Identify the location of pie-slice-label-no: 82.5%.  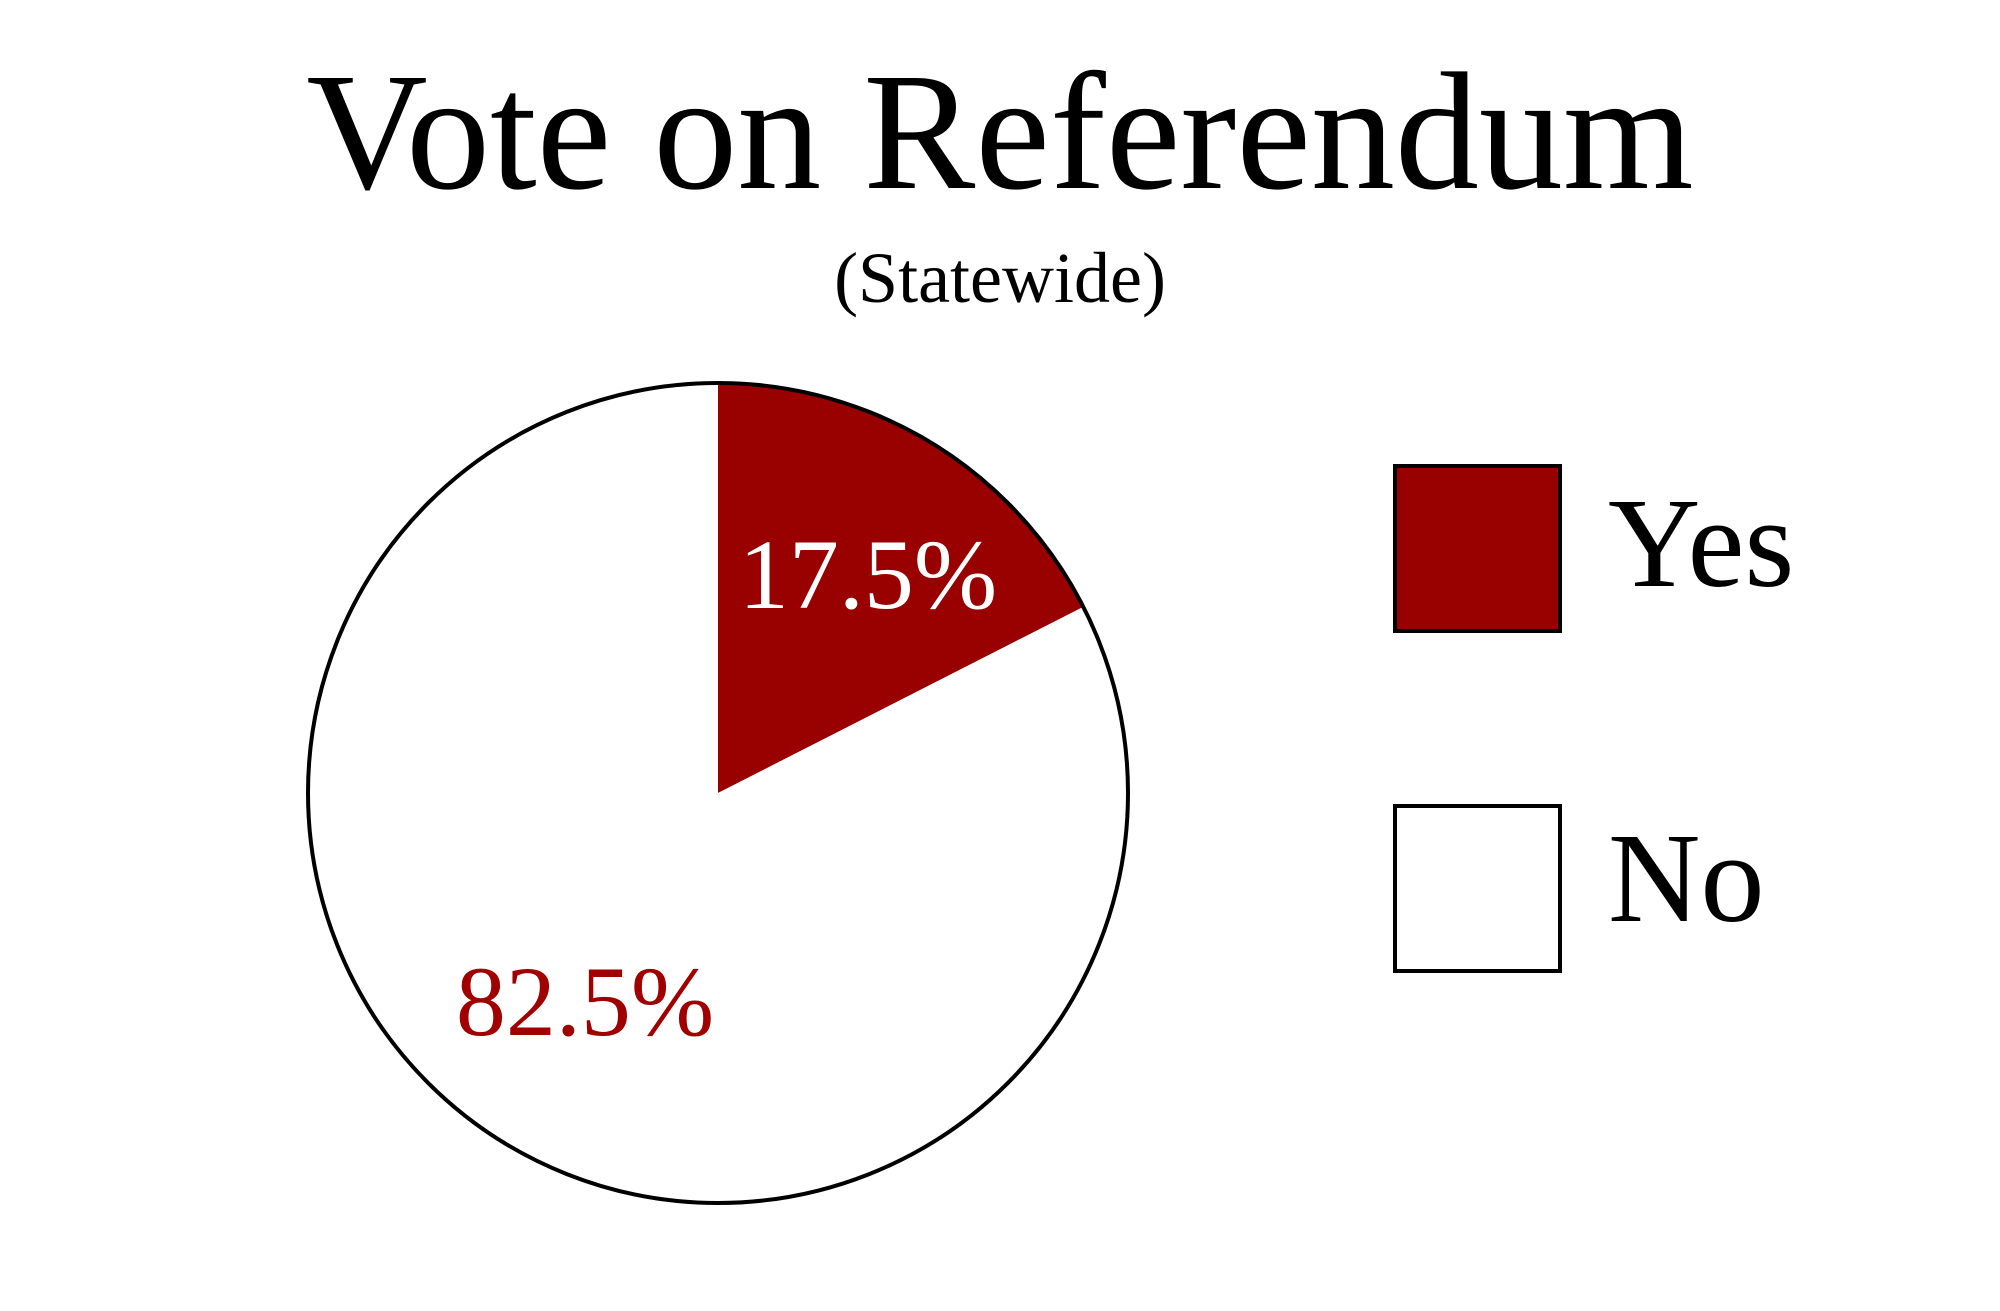
(585, 1001).